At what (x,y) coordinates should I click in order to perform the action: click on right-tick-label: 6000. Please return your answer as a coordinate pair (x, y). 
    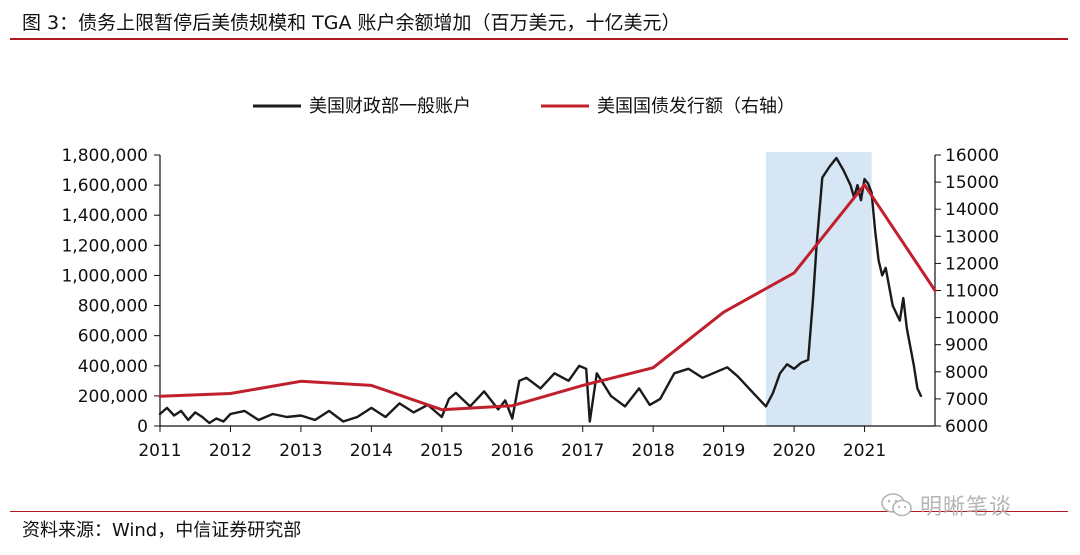
    Looking at the image, I should click on (966, 427).